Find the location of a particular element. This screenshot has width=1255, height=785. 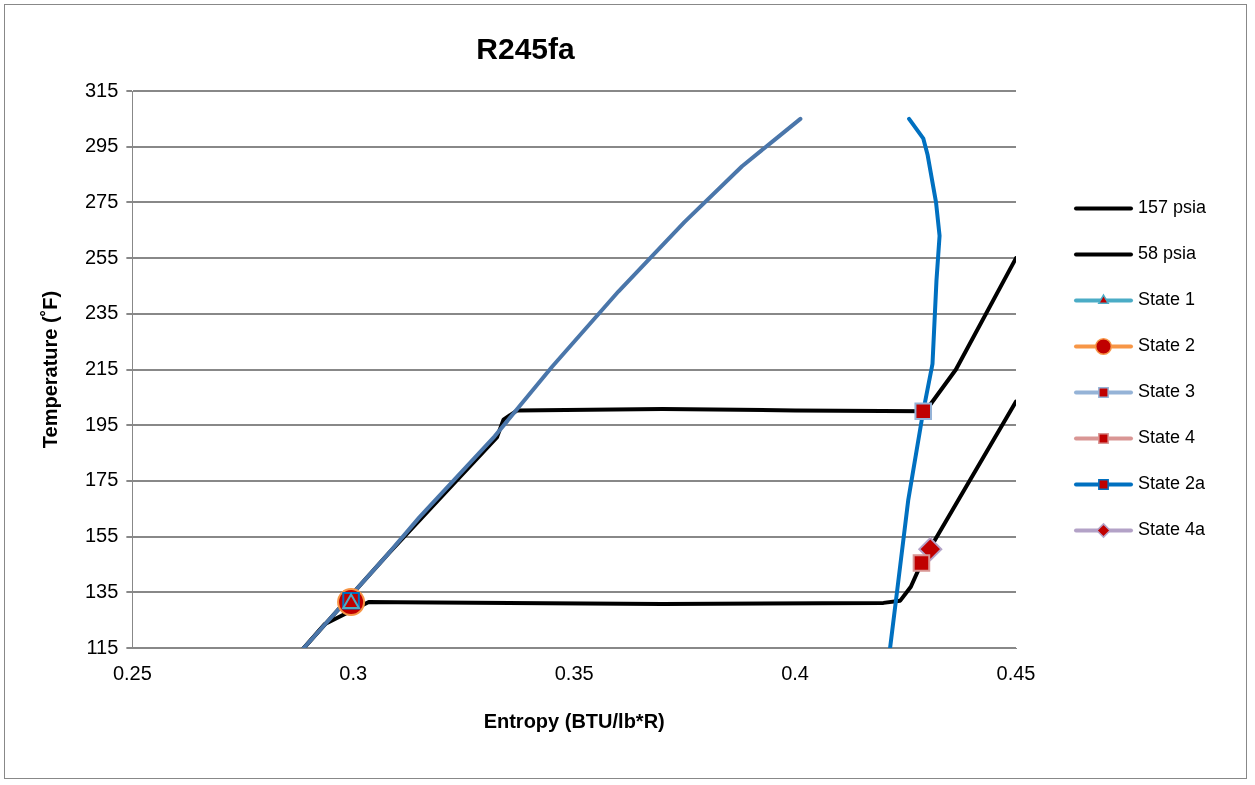

x-tick-label: 0.45 is located at coordinates (1016, 672).